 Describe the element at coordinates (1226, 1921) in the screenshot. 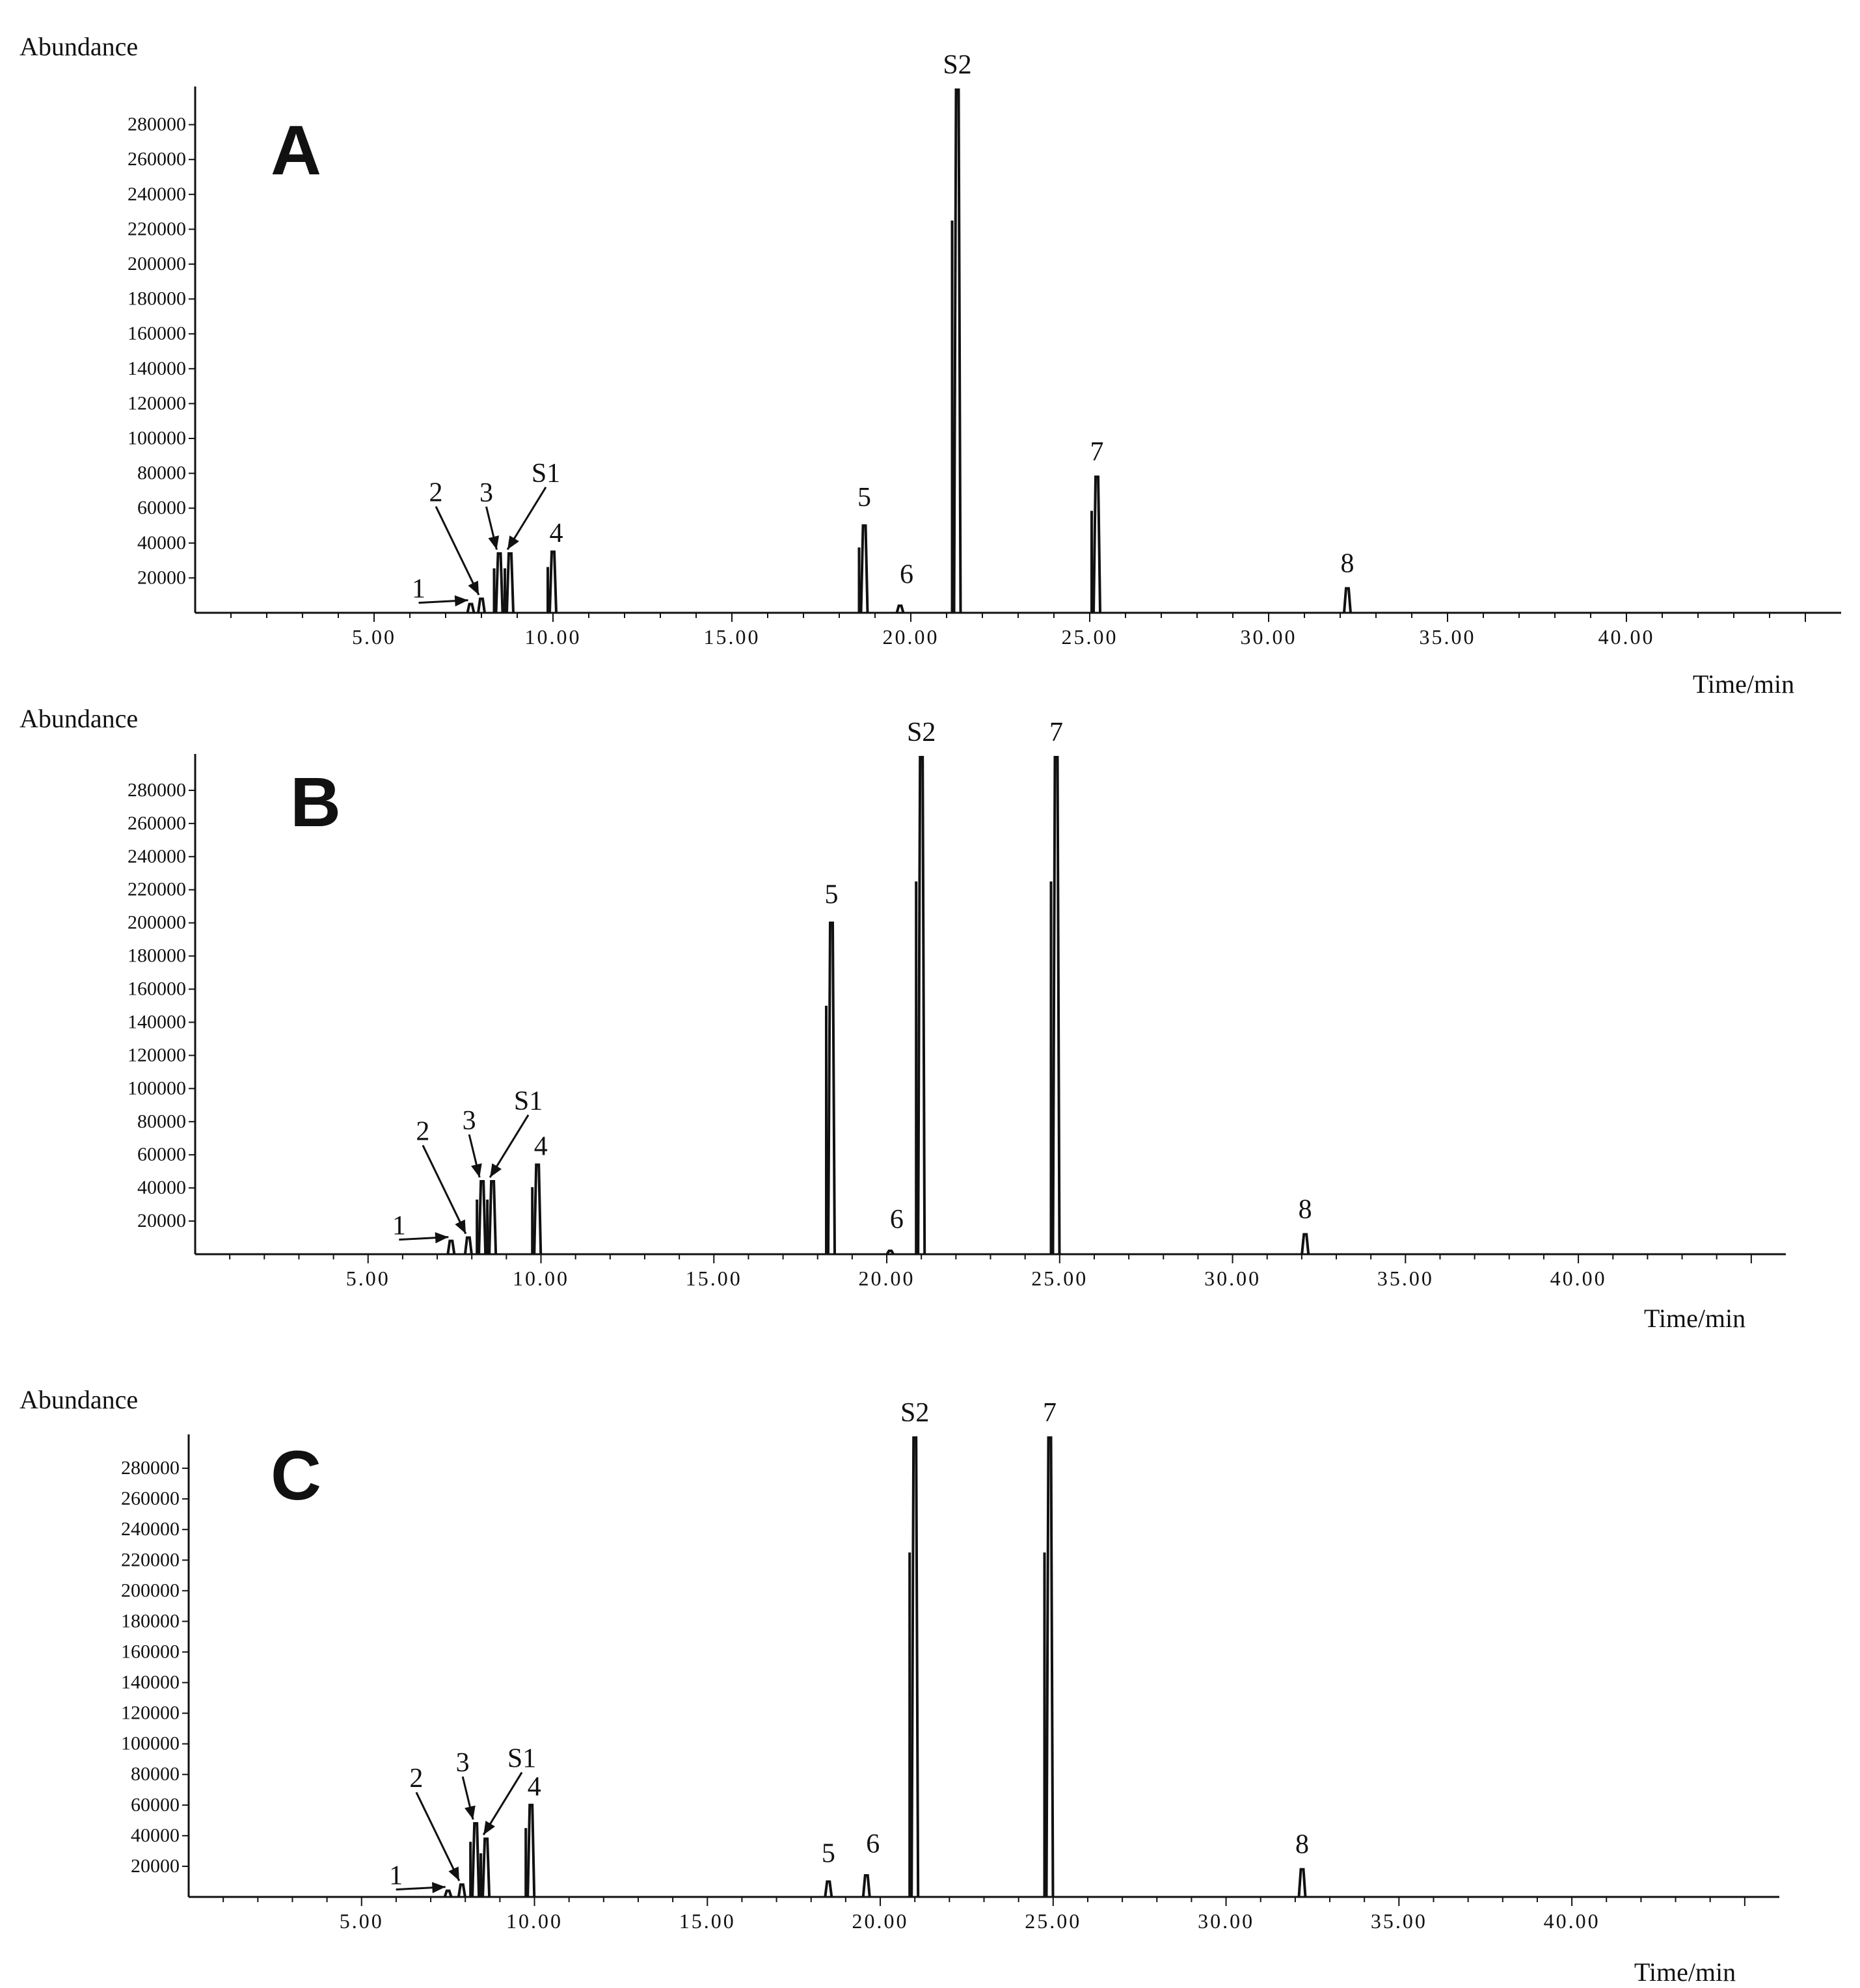

I see `x-tick-label: 30.00` at that location.